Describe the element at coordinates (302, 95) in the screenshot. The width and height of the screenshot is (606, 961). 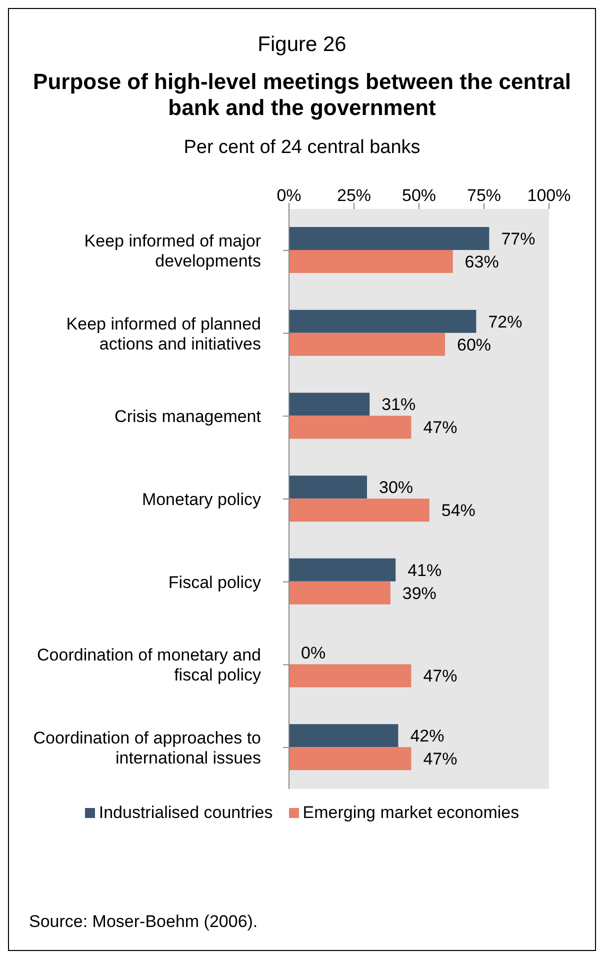
I see `chart-title: Purpose of high-level meetings between the central bank and the government` at that location.